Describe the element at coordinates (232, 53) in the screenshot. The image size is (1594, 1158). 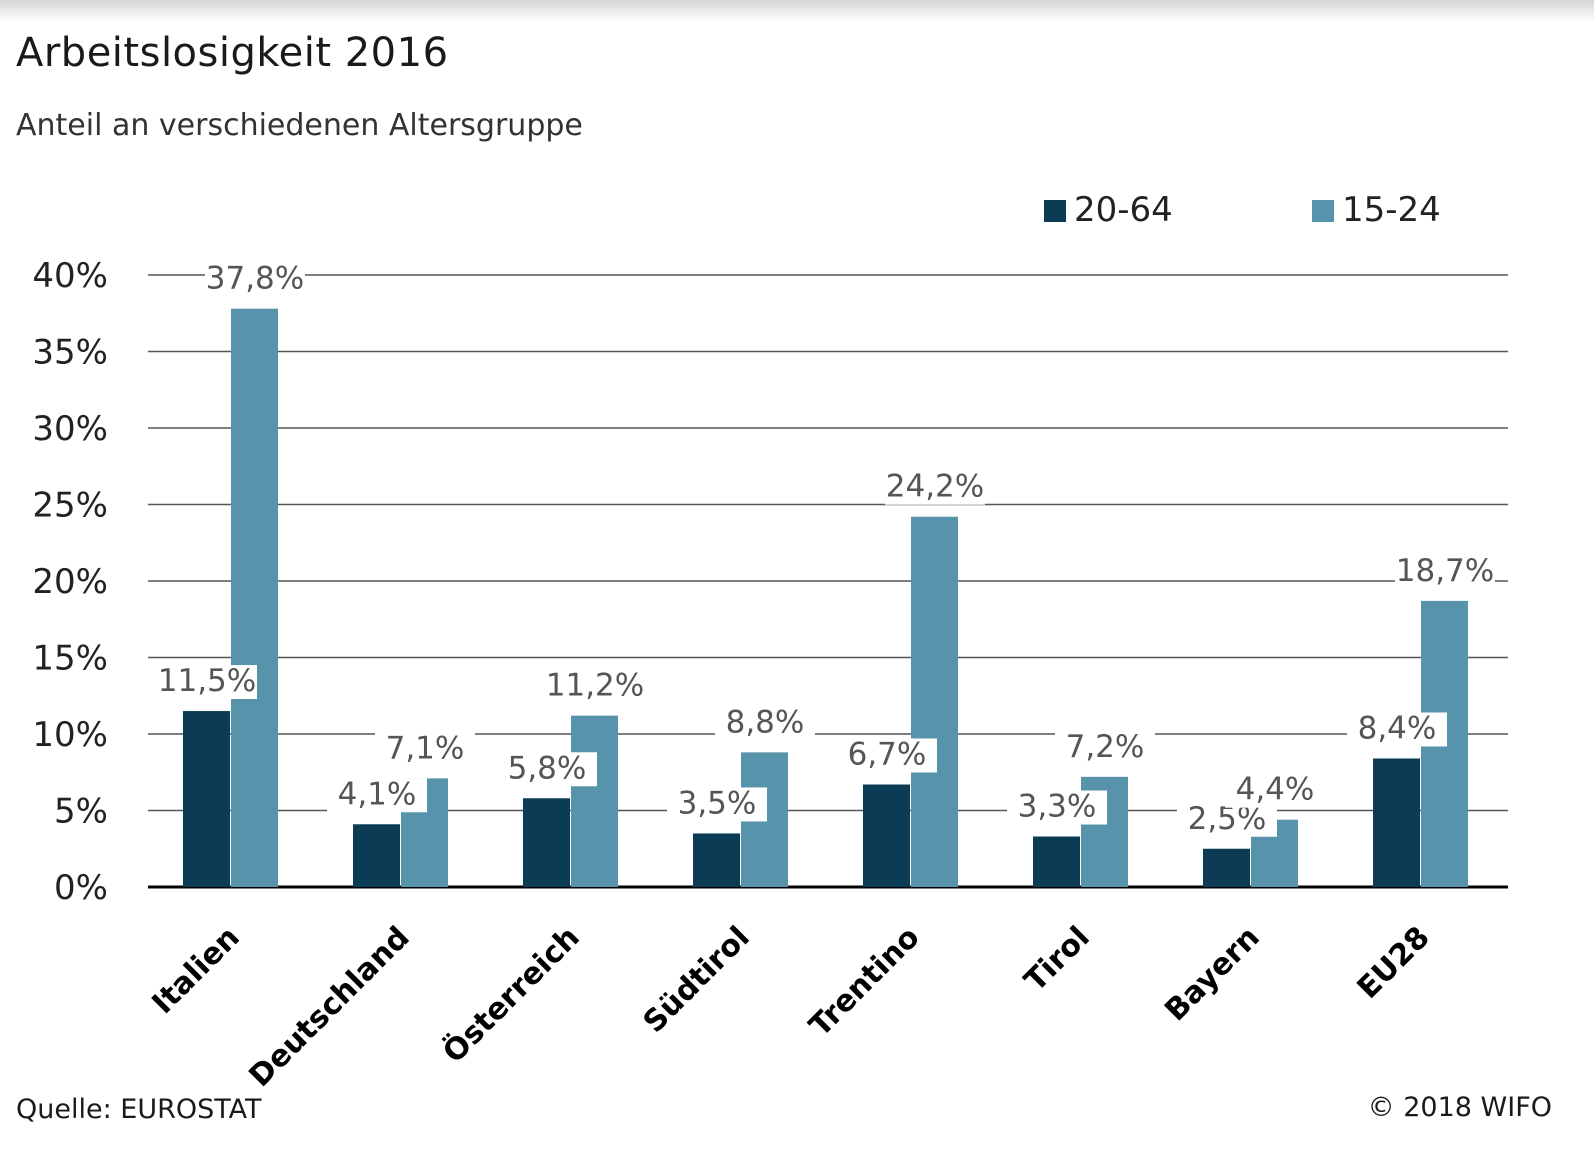
I see `chart-title: Arbeitslosigkeit 2016` at that location.